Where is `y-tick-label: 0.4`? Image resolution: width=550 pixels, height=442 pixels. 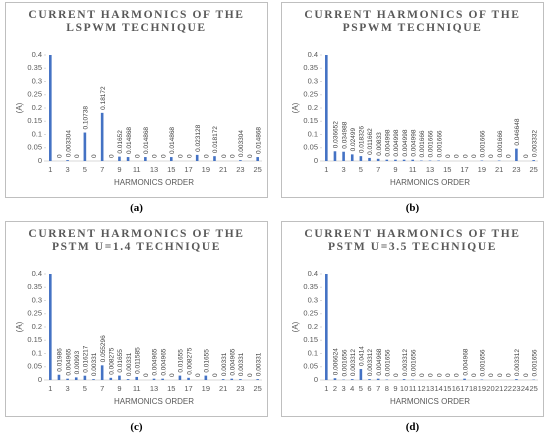 y-tick-label: 0.4 is located at coordinates (313, 273).